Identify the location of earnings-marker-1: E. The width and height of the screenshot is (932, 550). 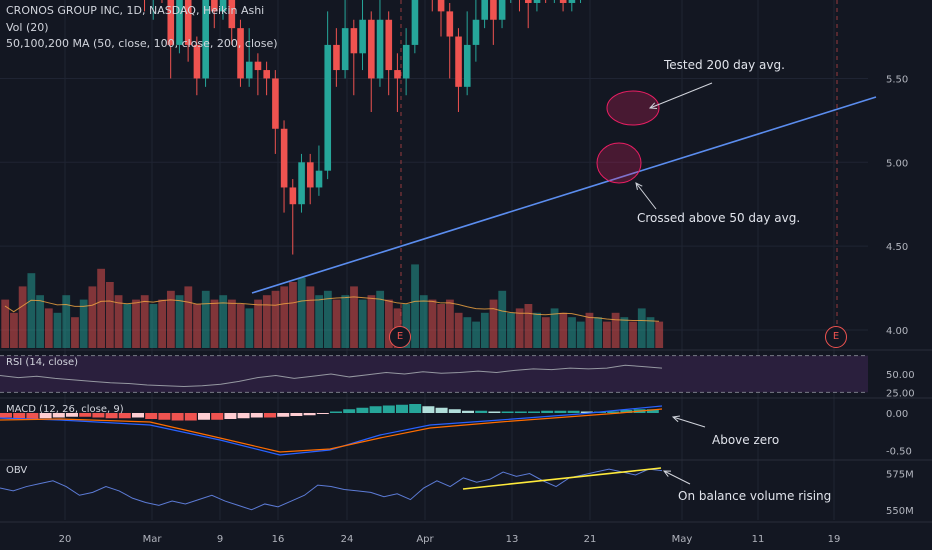
(400, 337).